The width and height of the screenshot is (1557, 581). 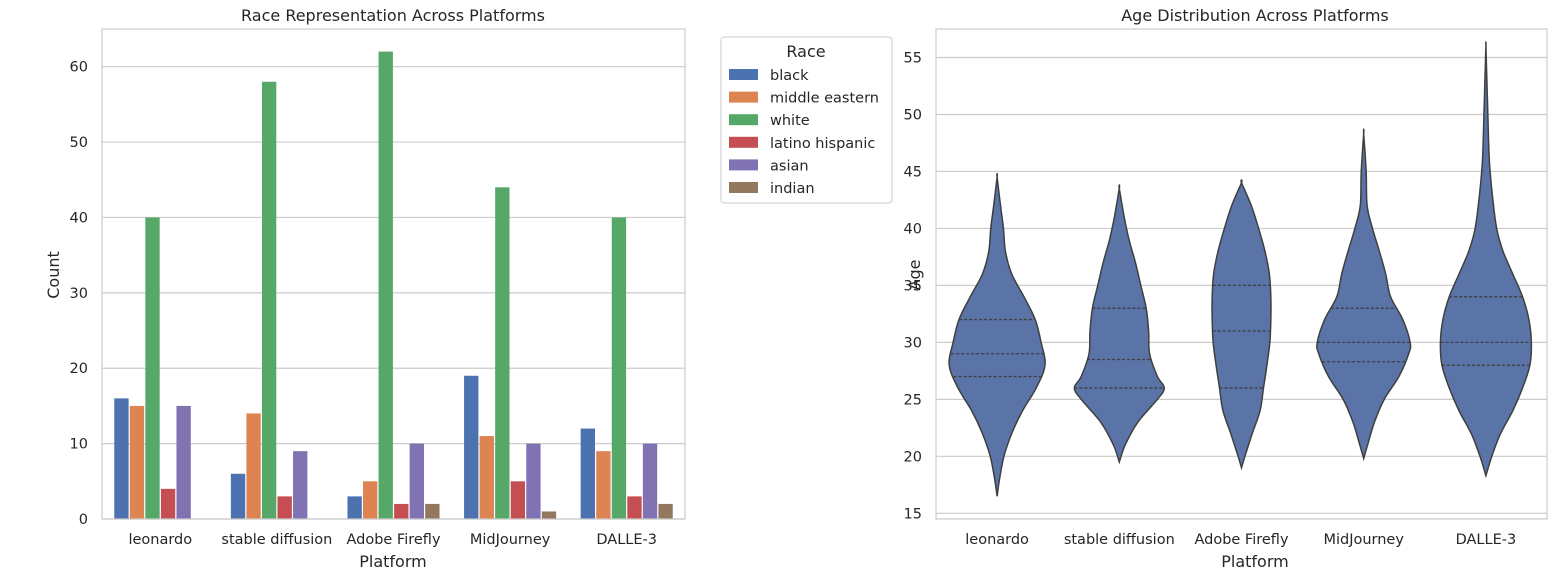 I want to click on bar-black-adobe-firefly, so click(x=354, y=507).